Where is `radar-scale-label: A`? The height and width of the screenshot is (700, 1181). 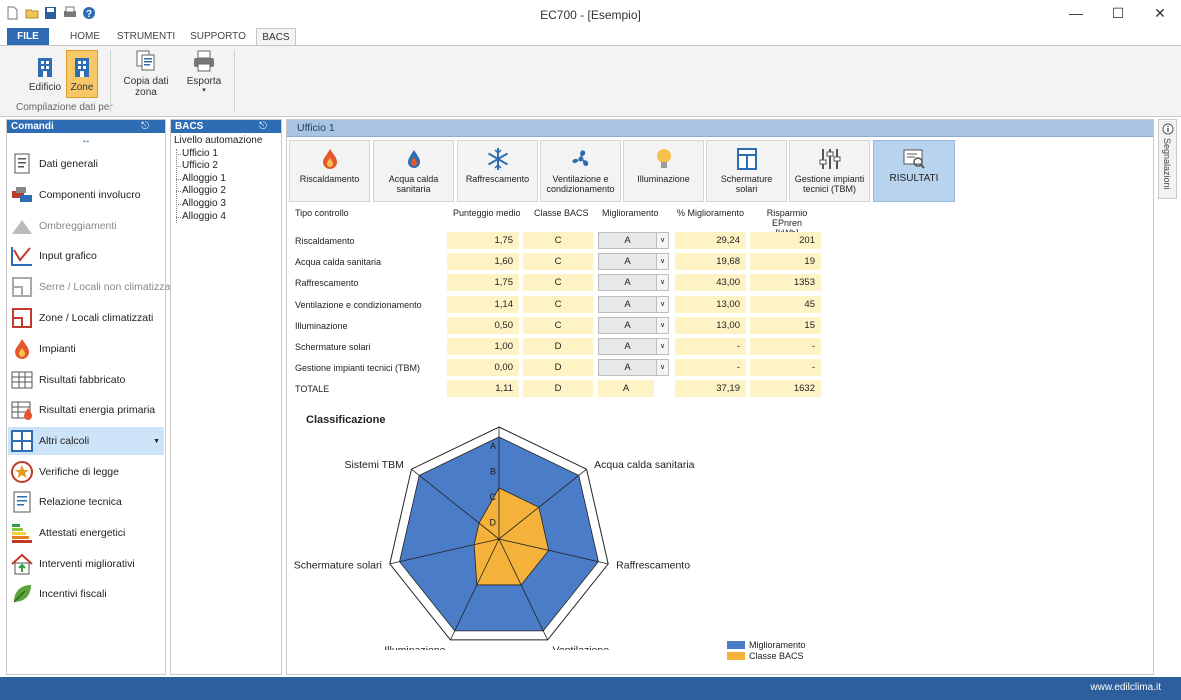 radar-scale-label: A is located at coordinates (493, 446).